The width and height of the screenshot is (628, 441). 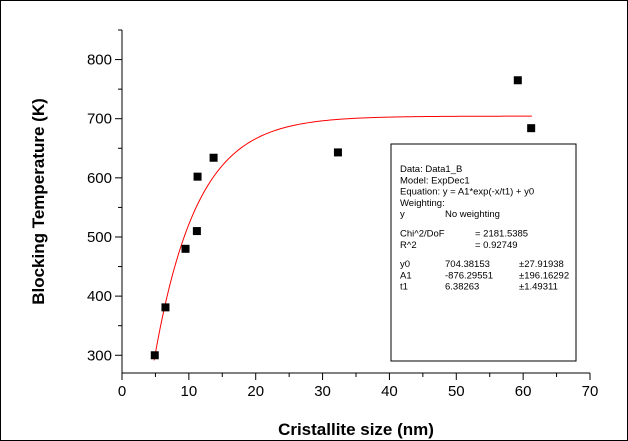 I want to click on fit-info-text: No weighting, so click(x=472, y=214).